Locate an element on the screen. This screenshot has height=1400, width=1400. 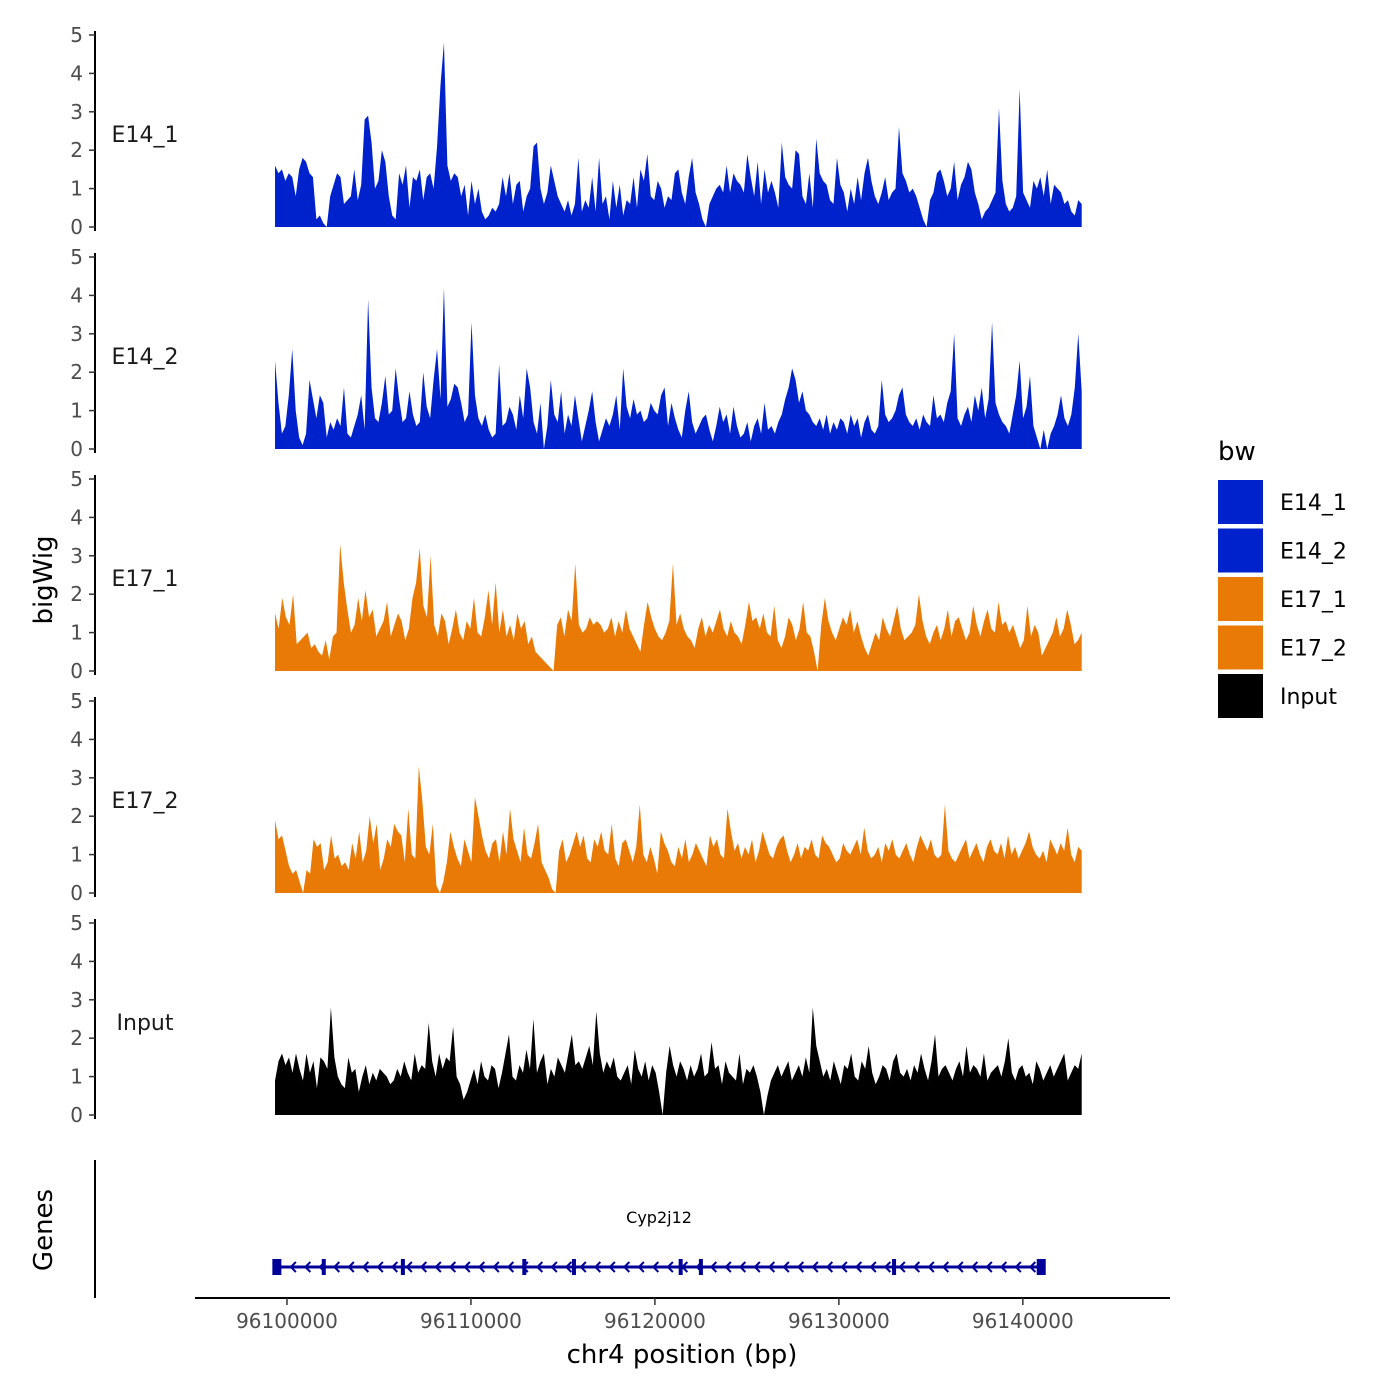
legend-label: E17_2 is located at coordinates (1313, 649).